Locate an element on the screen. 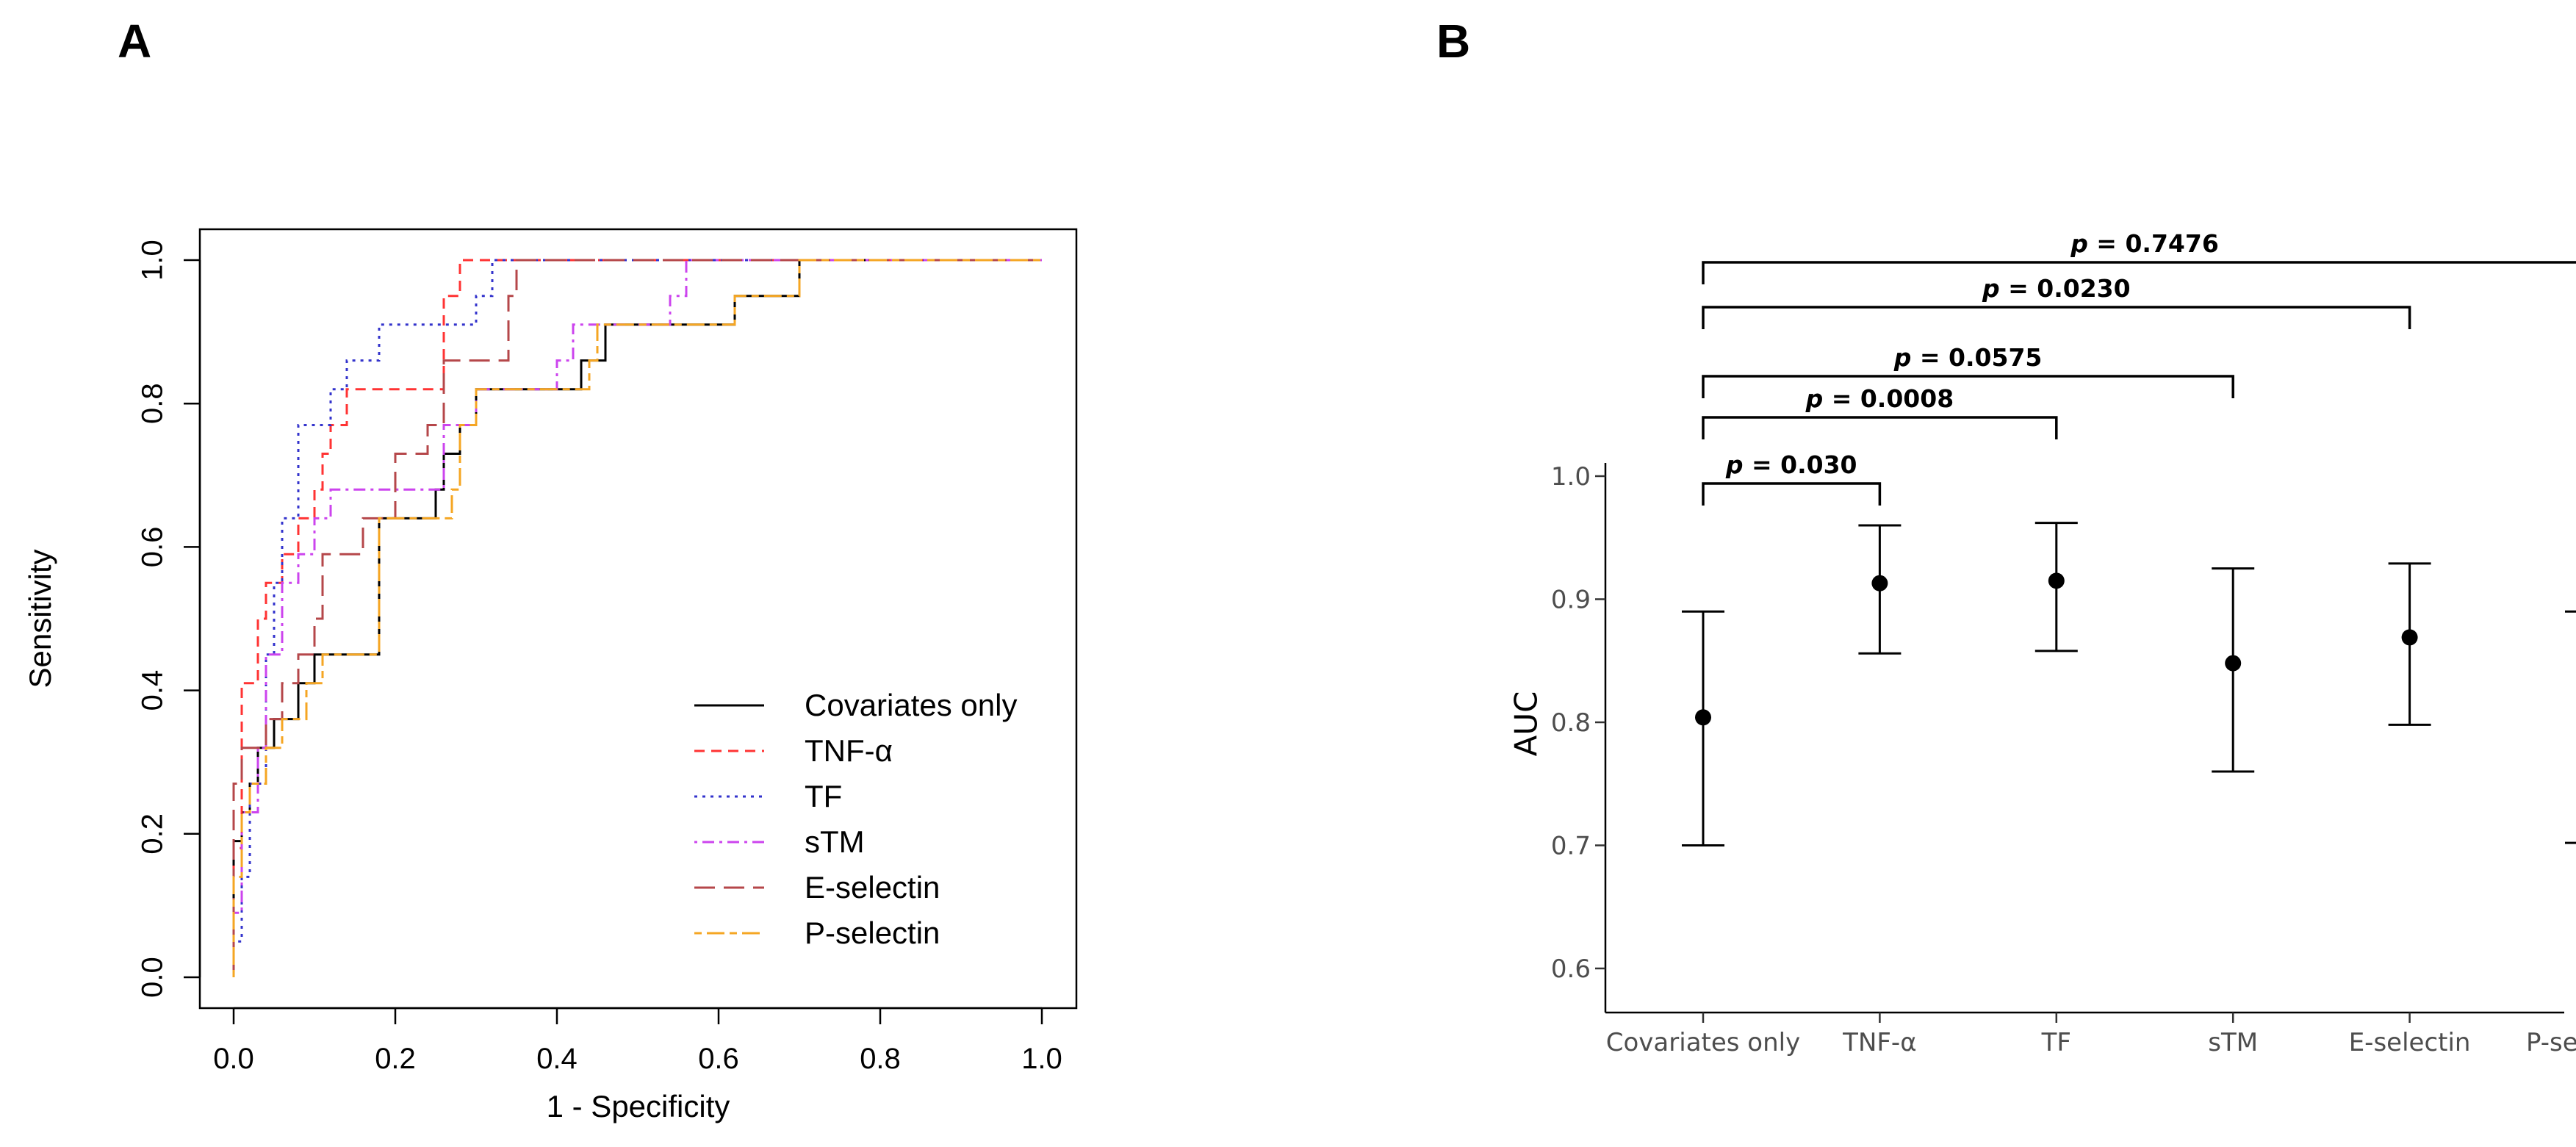 The height and width of the screenshot is (1147, 2576). roc-y-tick-label: 0.6 is located at coordinates (153, 547).